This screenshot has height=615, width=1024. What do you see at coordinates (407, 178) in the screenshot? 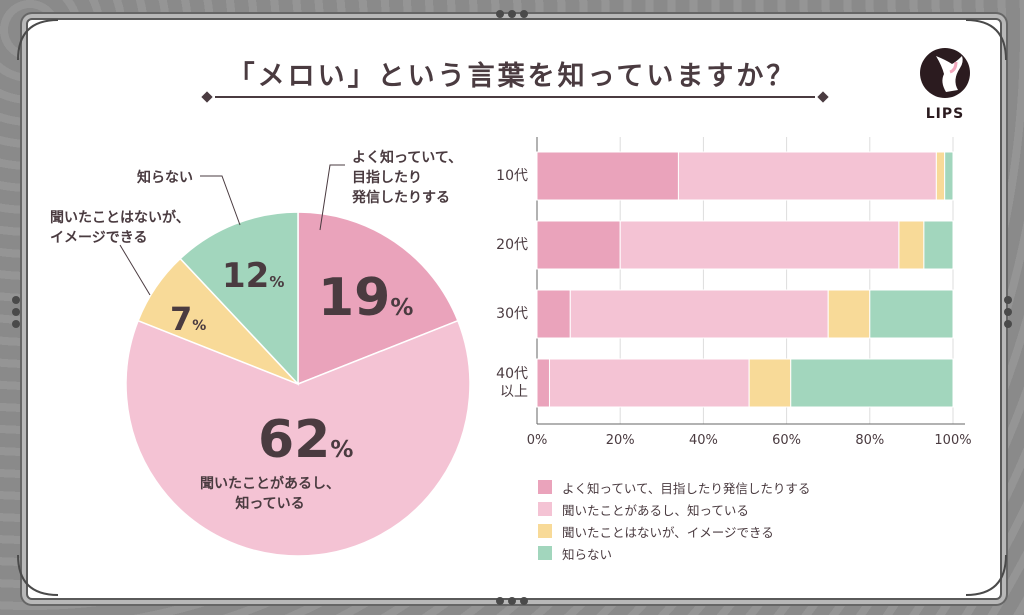
I see `pie-slice-label: よく知っていて、 目指したり 発信したりする` at bounding box center [407, 178].